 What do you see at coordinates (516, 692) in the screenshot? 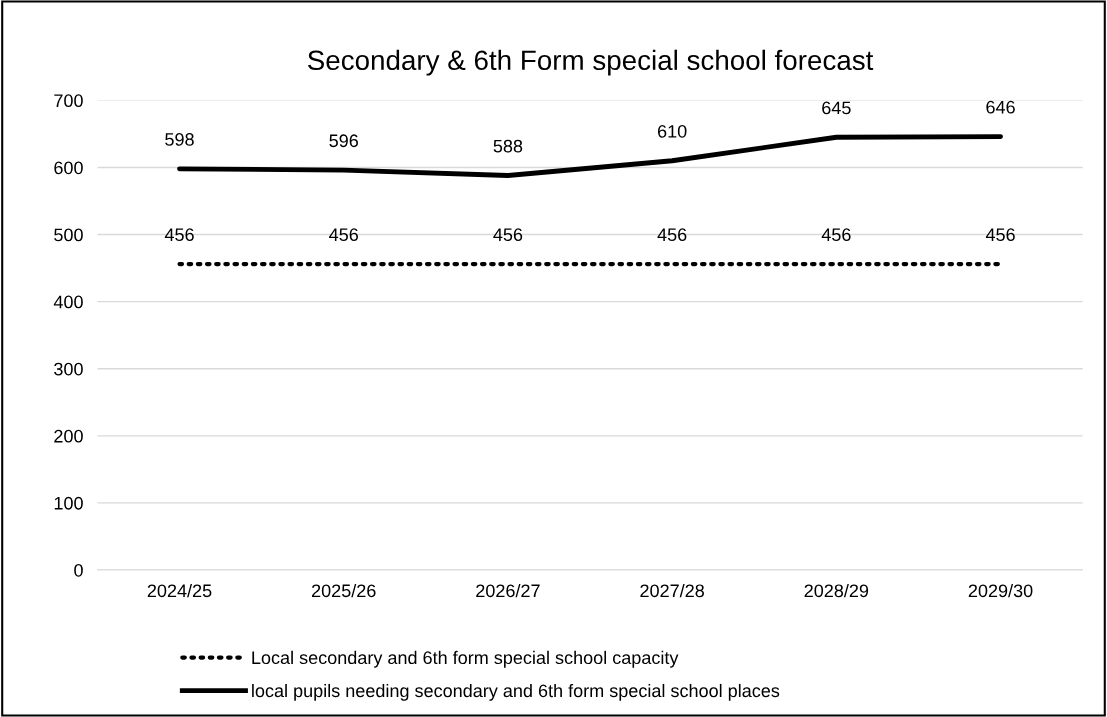
I see `legend-label: local pupils needing secondary and 6th form special school places` at bounding box center [516, 692].